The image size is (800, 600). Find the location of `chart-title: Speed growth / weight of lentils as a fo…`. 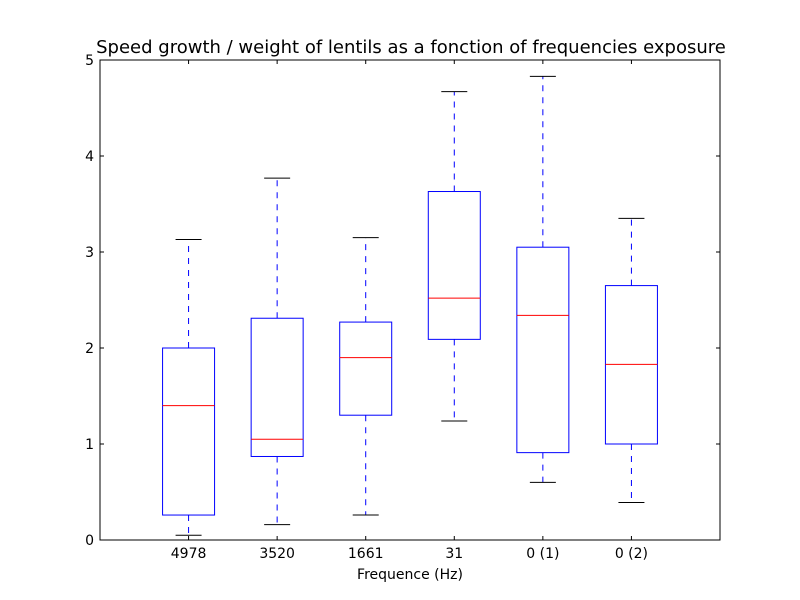

chart-title: Speed growth / weight of lentils as a fo… is located at coordinates (411, 47).